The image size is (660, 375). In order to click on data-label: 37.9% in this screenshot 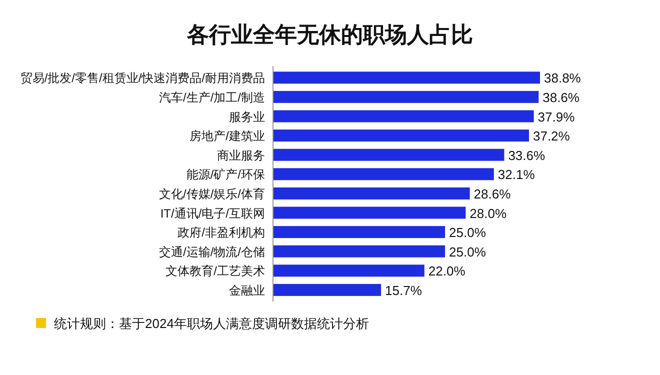, I will do `click(557, 116)`.